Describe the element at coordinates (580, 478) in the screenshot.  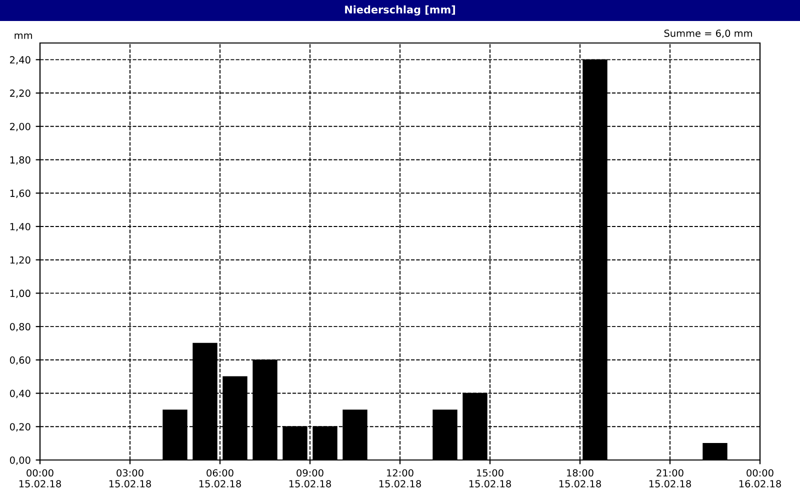
I see `x-tick-label: 18:00 15.02.18` at that location.